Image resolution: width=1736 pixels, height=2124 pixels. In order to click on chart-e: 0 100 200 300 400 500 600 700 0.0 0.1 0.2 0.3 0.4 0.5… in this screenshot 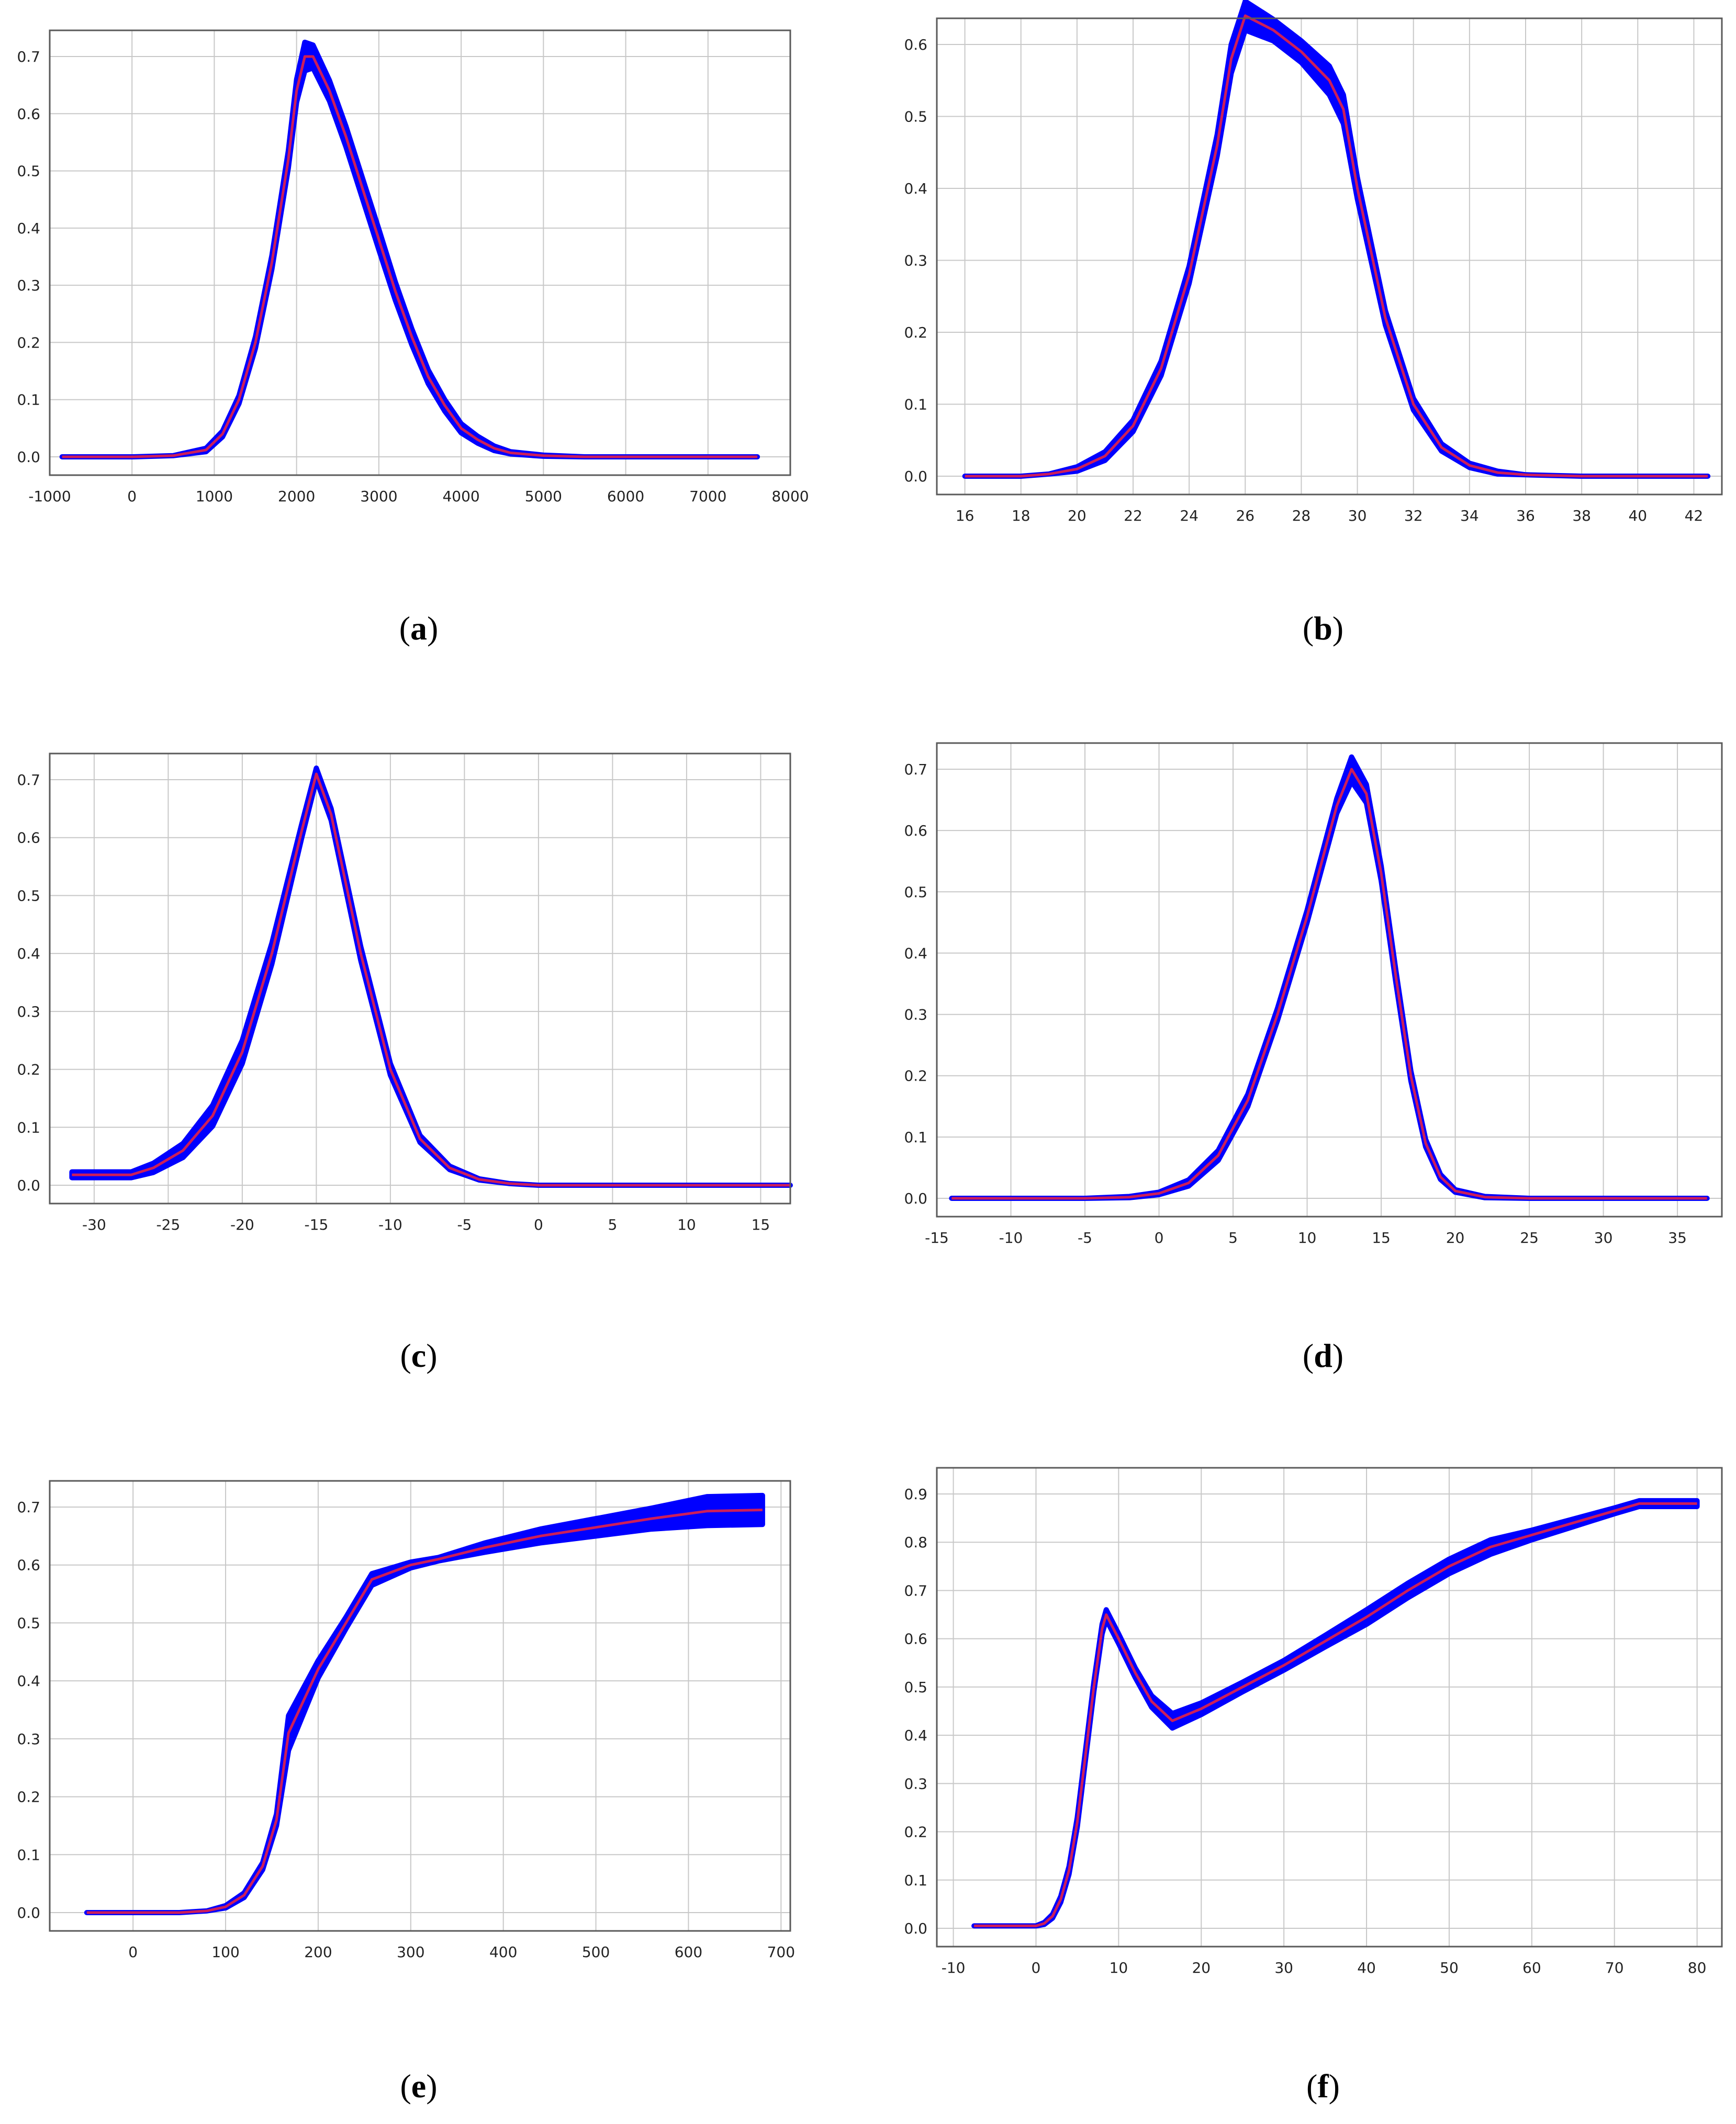, I will do `click(406, 1793)`.